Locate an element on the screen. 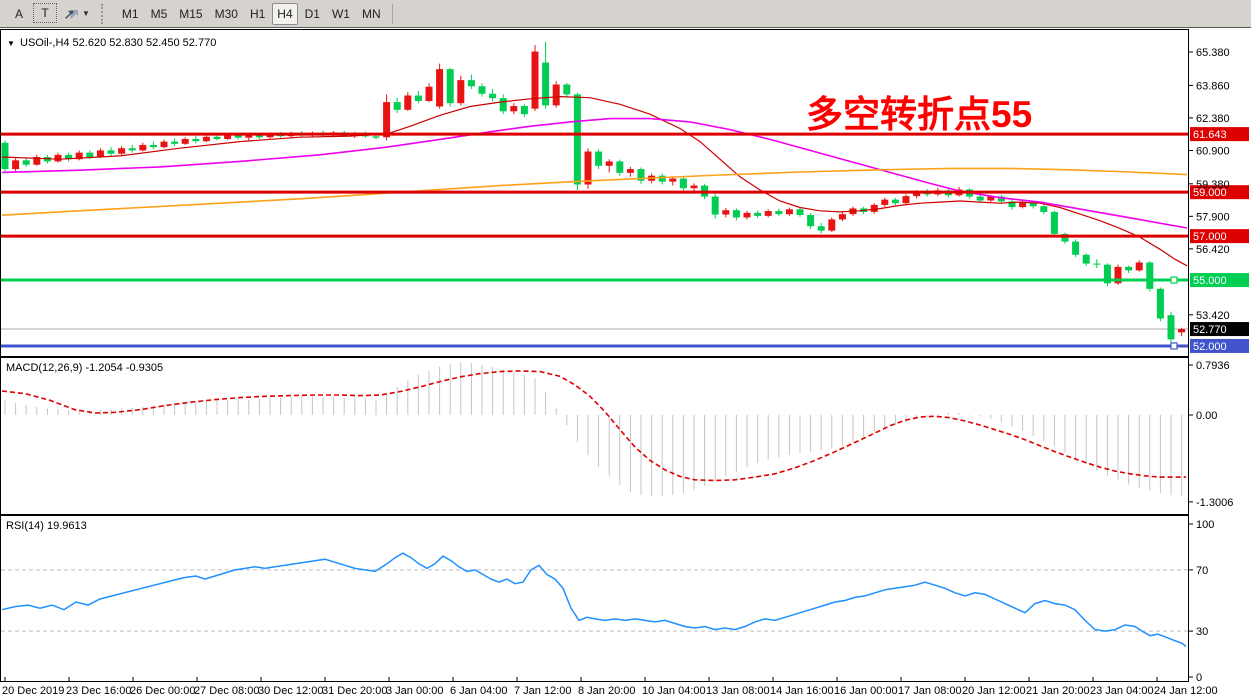 The width and height of the screenshot is (1251, 699). macd-axis-label: 0.7936 is located at coordinates (1213, 366).